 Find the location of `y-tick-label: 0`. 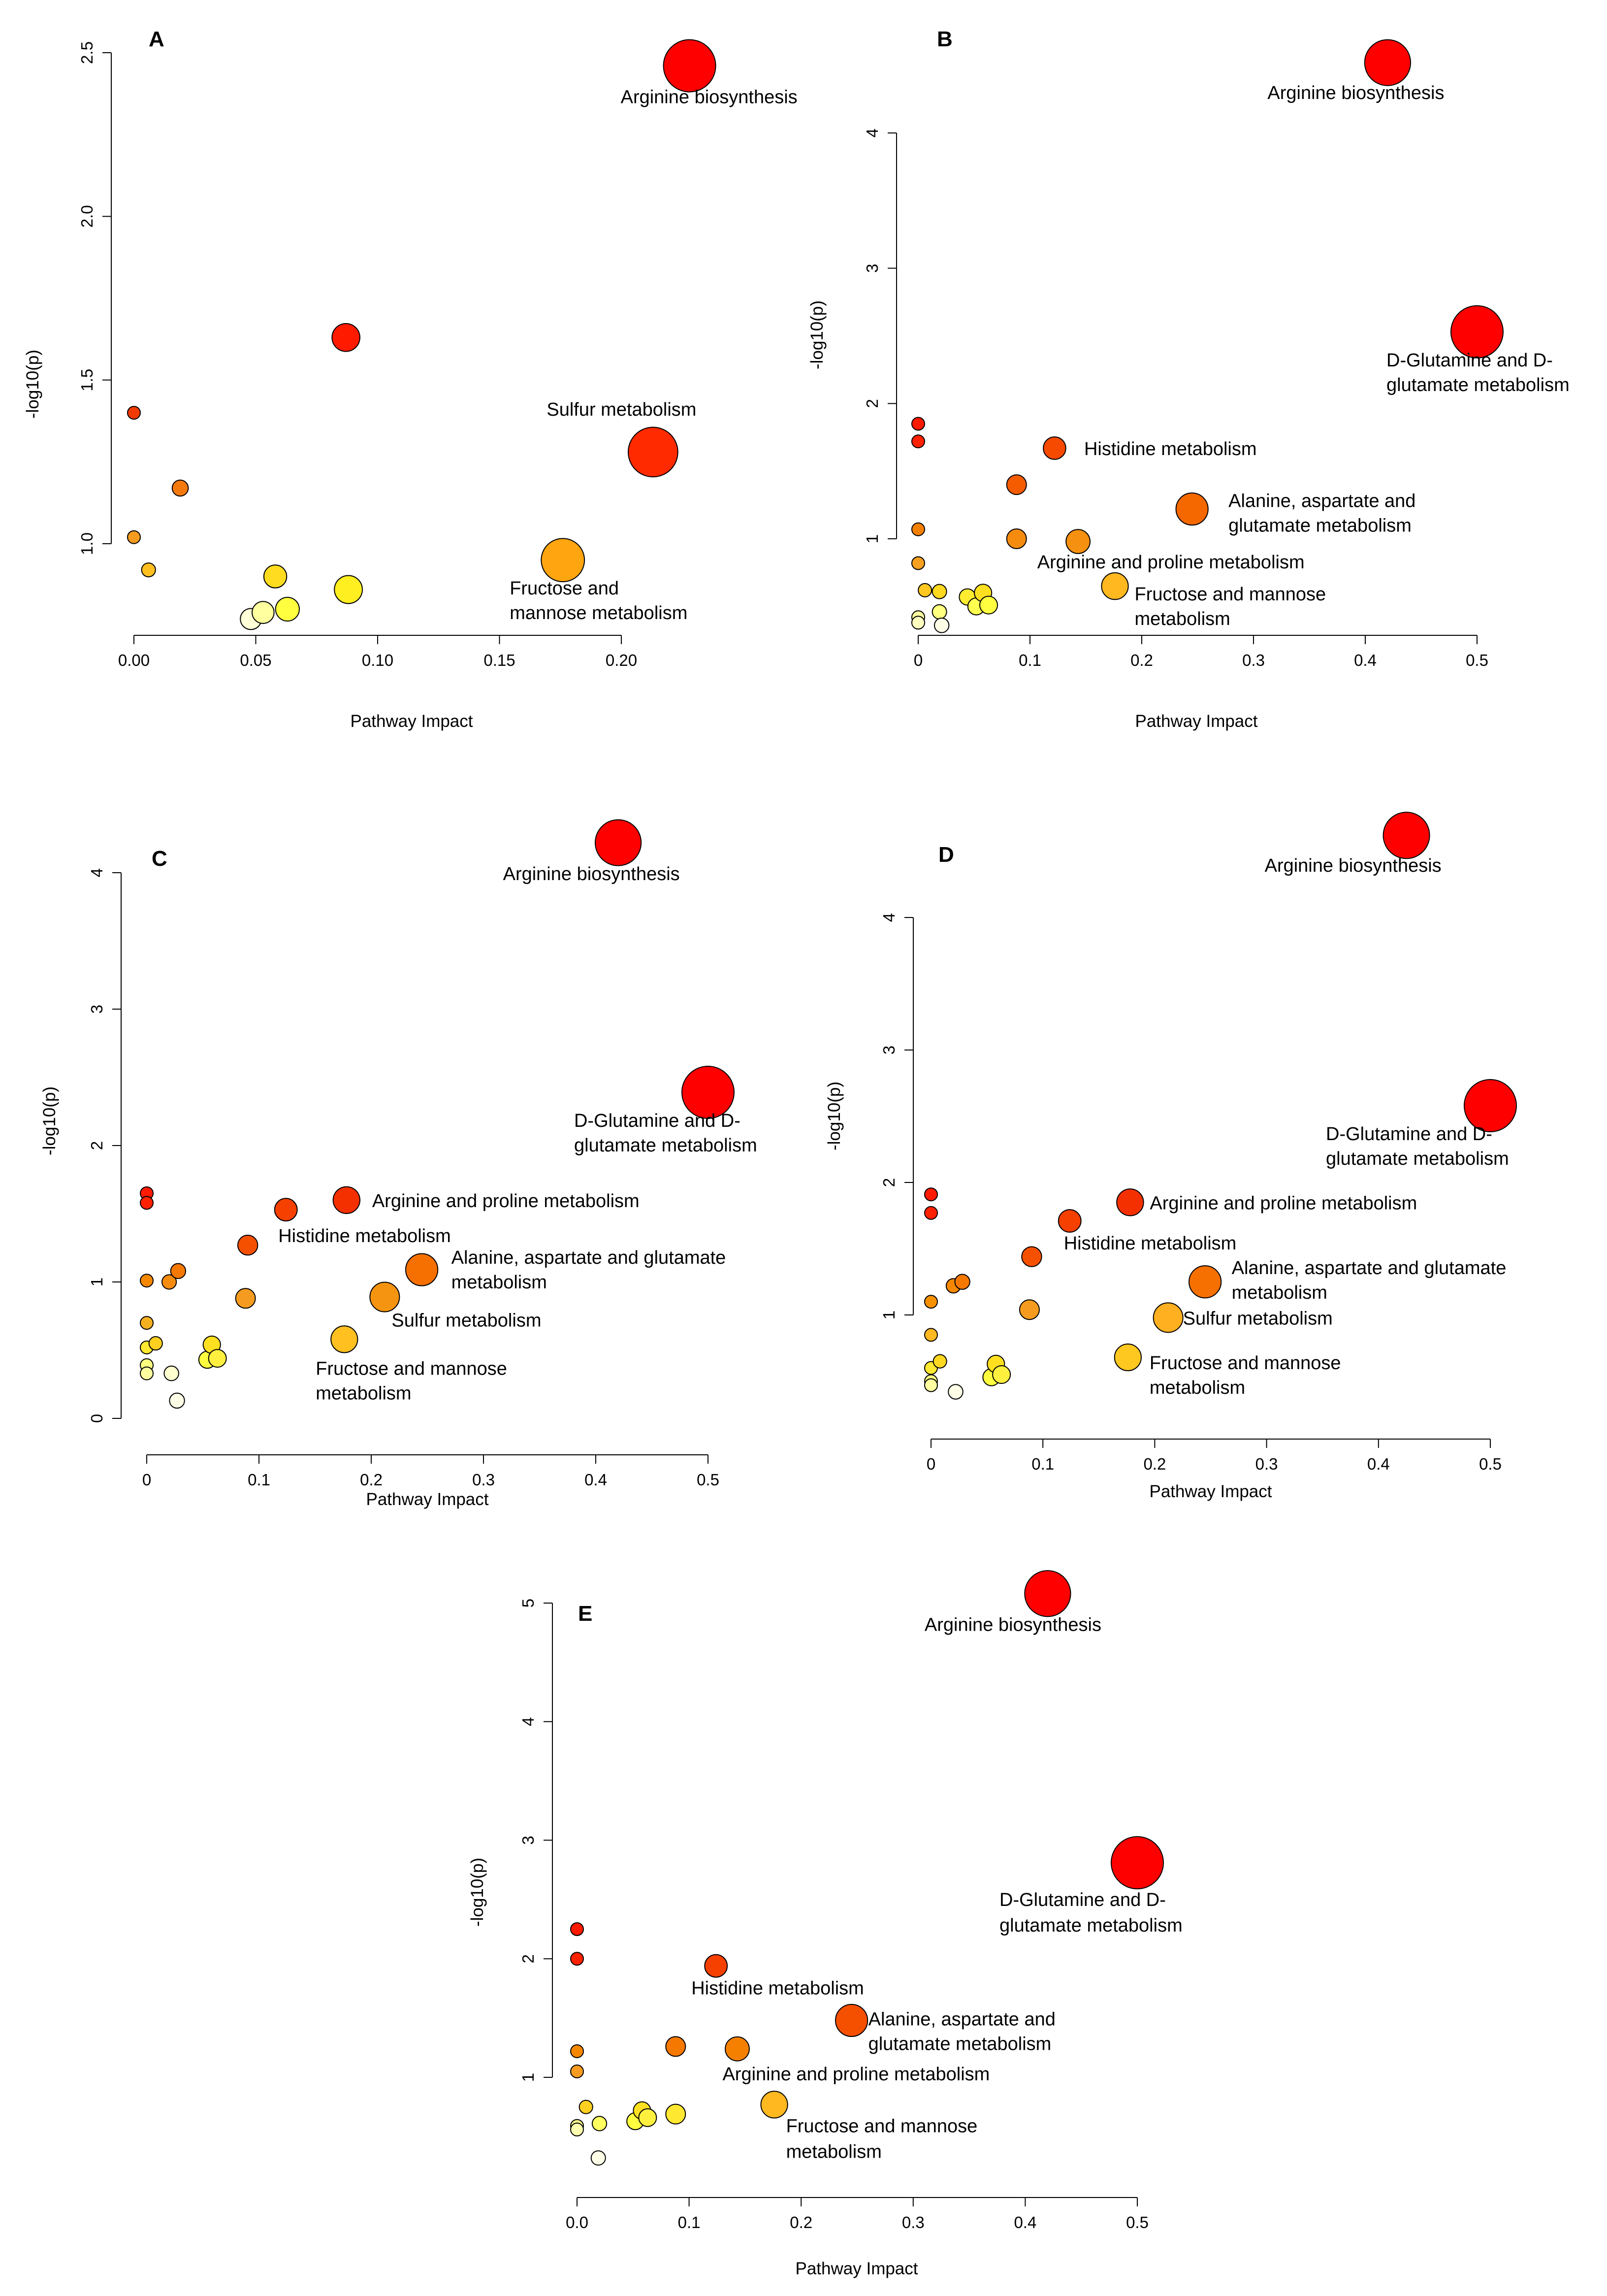

y-tick-label: 0 is located at coordinates (97, 1418).